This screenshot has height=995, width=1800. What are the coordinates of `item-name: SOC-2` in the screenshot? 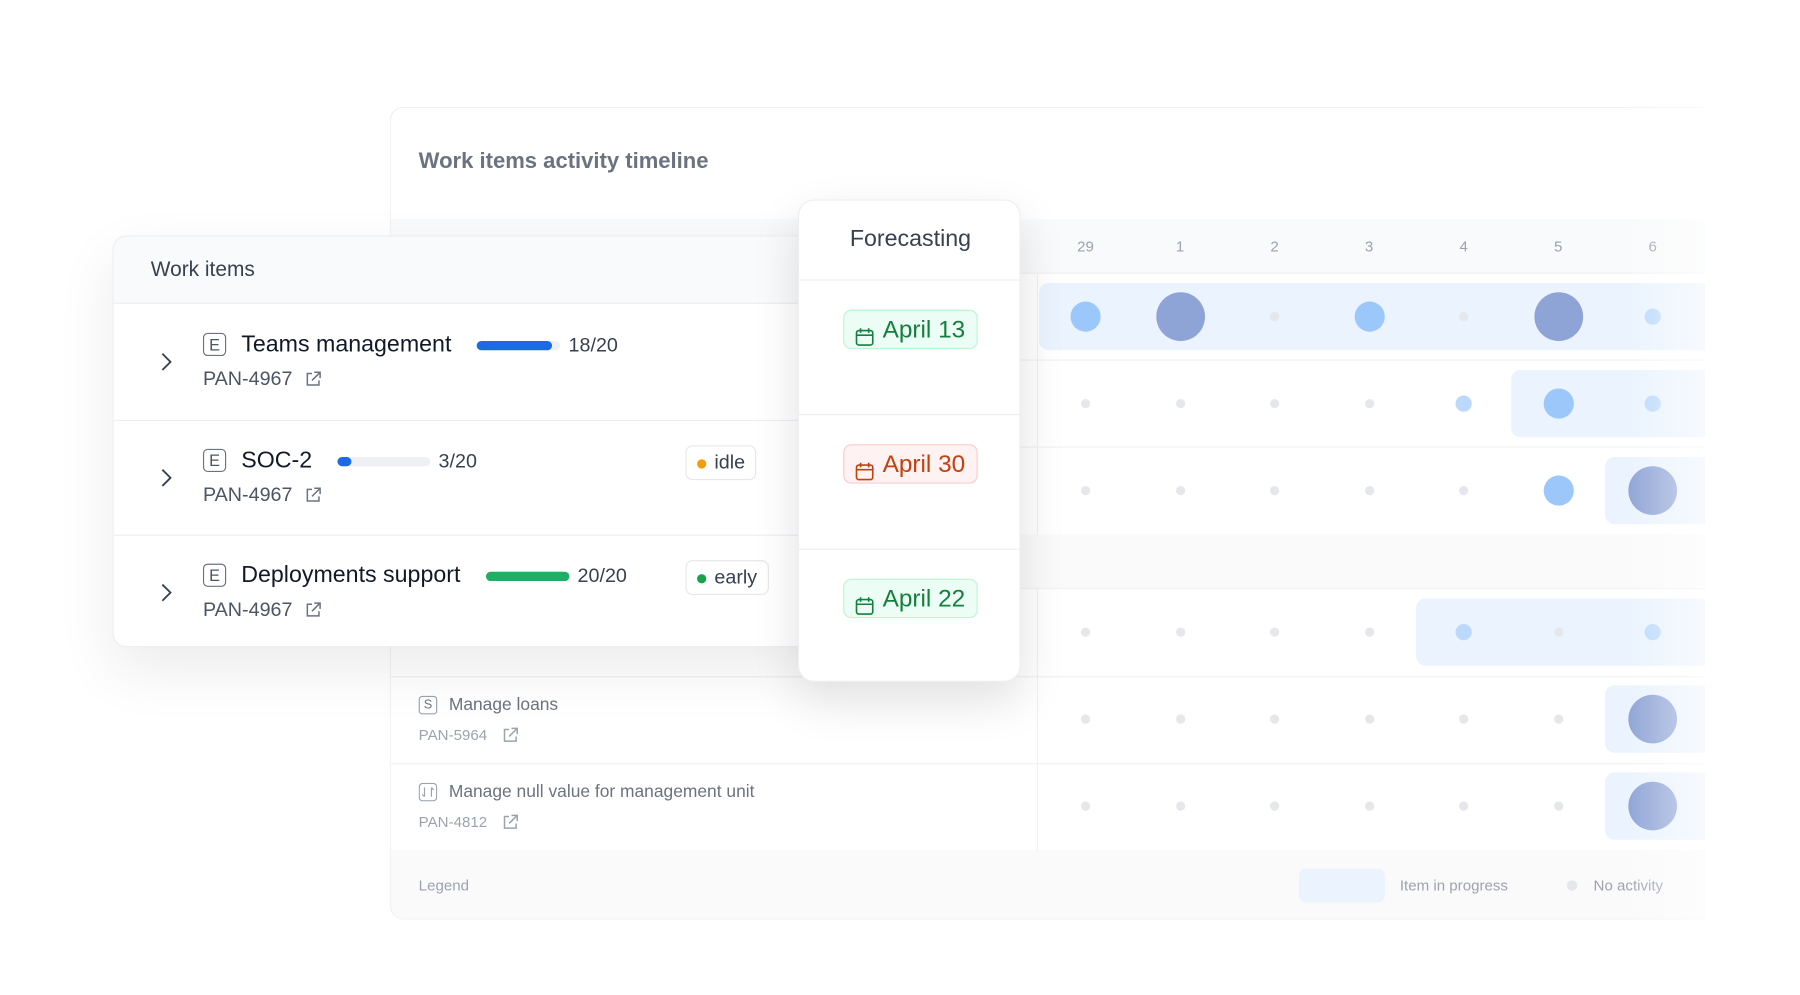 It's located at (277, 460).